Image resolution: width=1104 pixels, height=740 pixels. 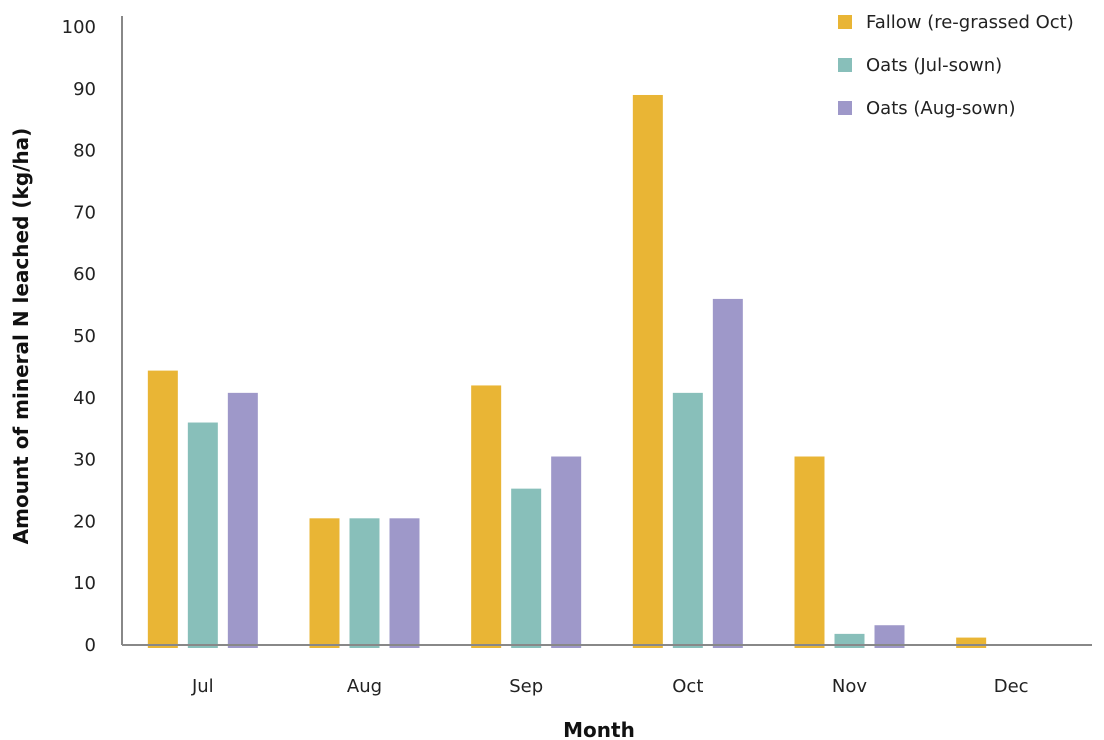 I want to click on legend-label: Fallow (re-grassed Oct), so click(x=970, y=22).